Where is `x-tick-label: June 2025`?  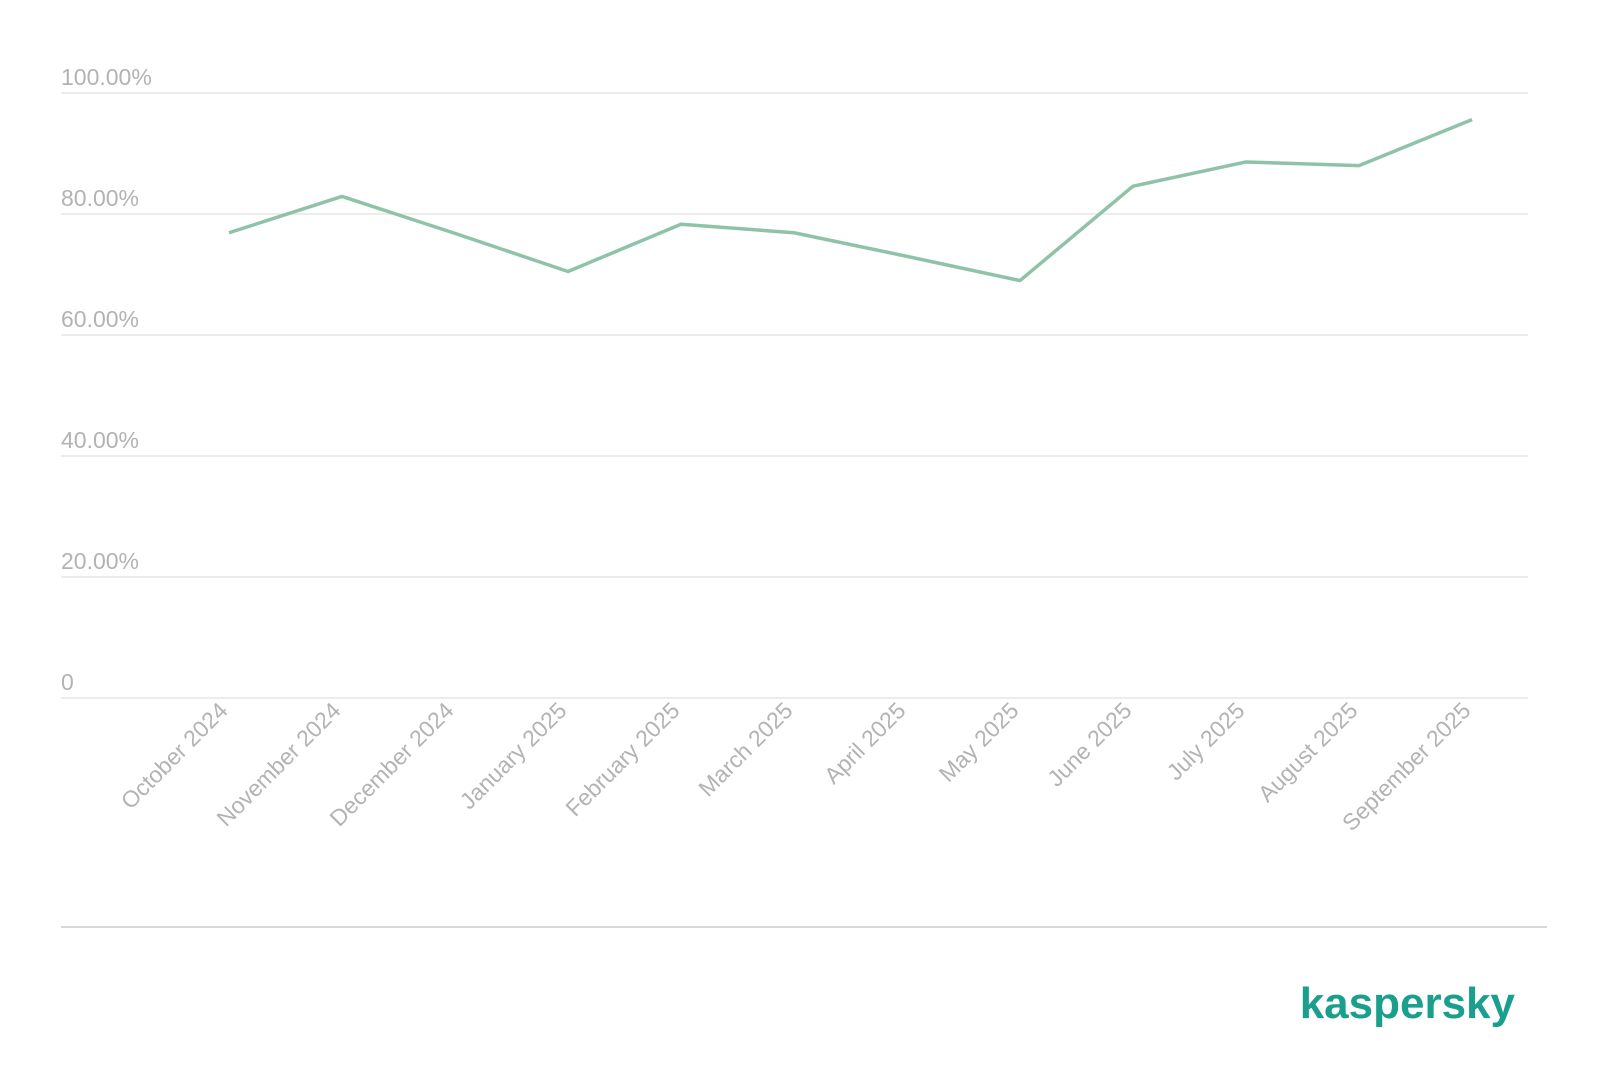 x-tick-label: June 2025 is located at coordinates (1089, 744).